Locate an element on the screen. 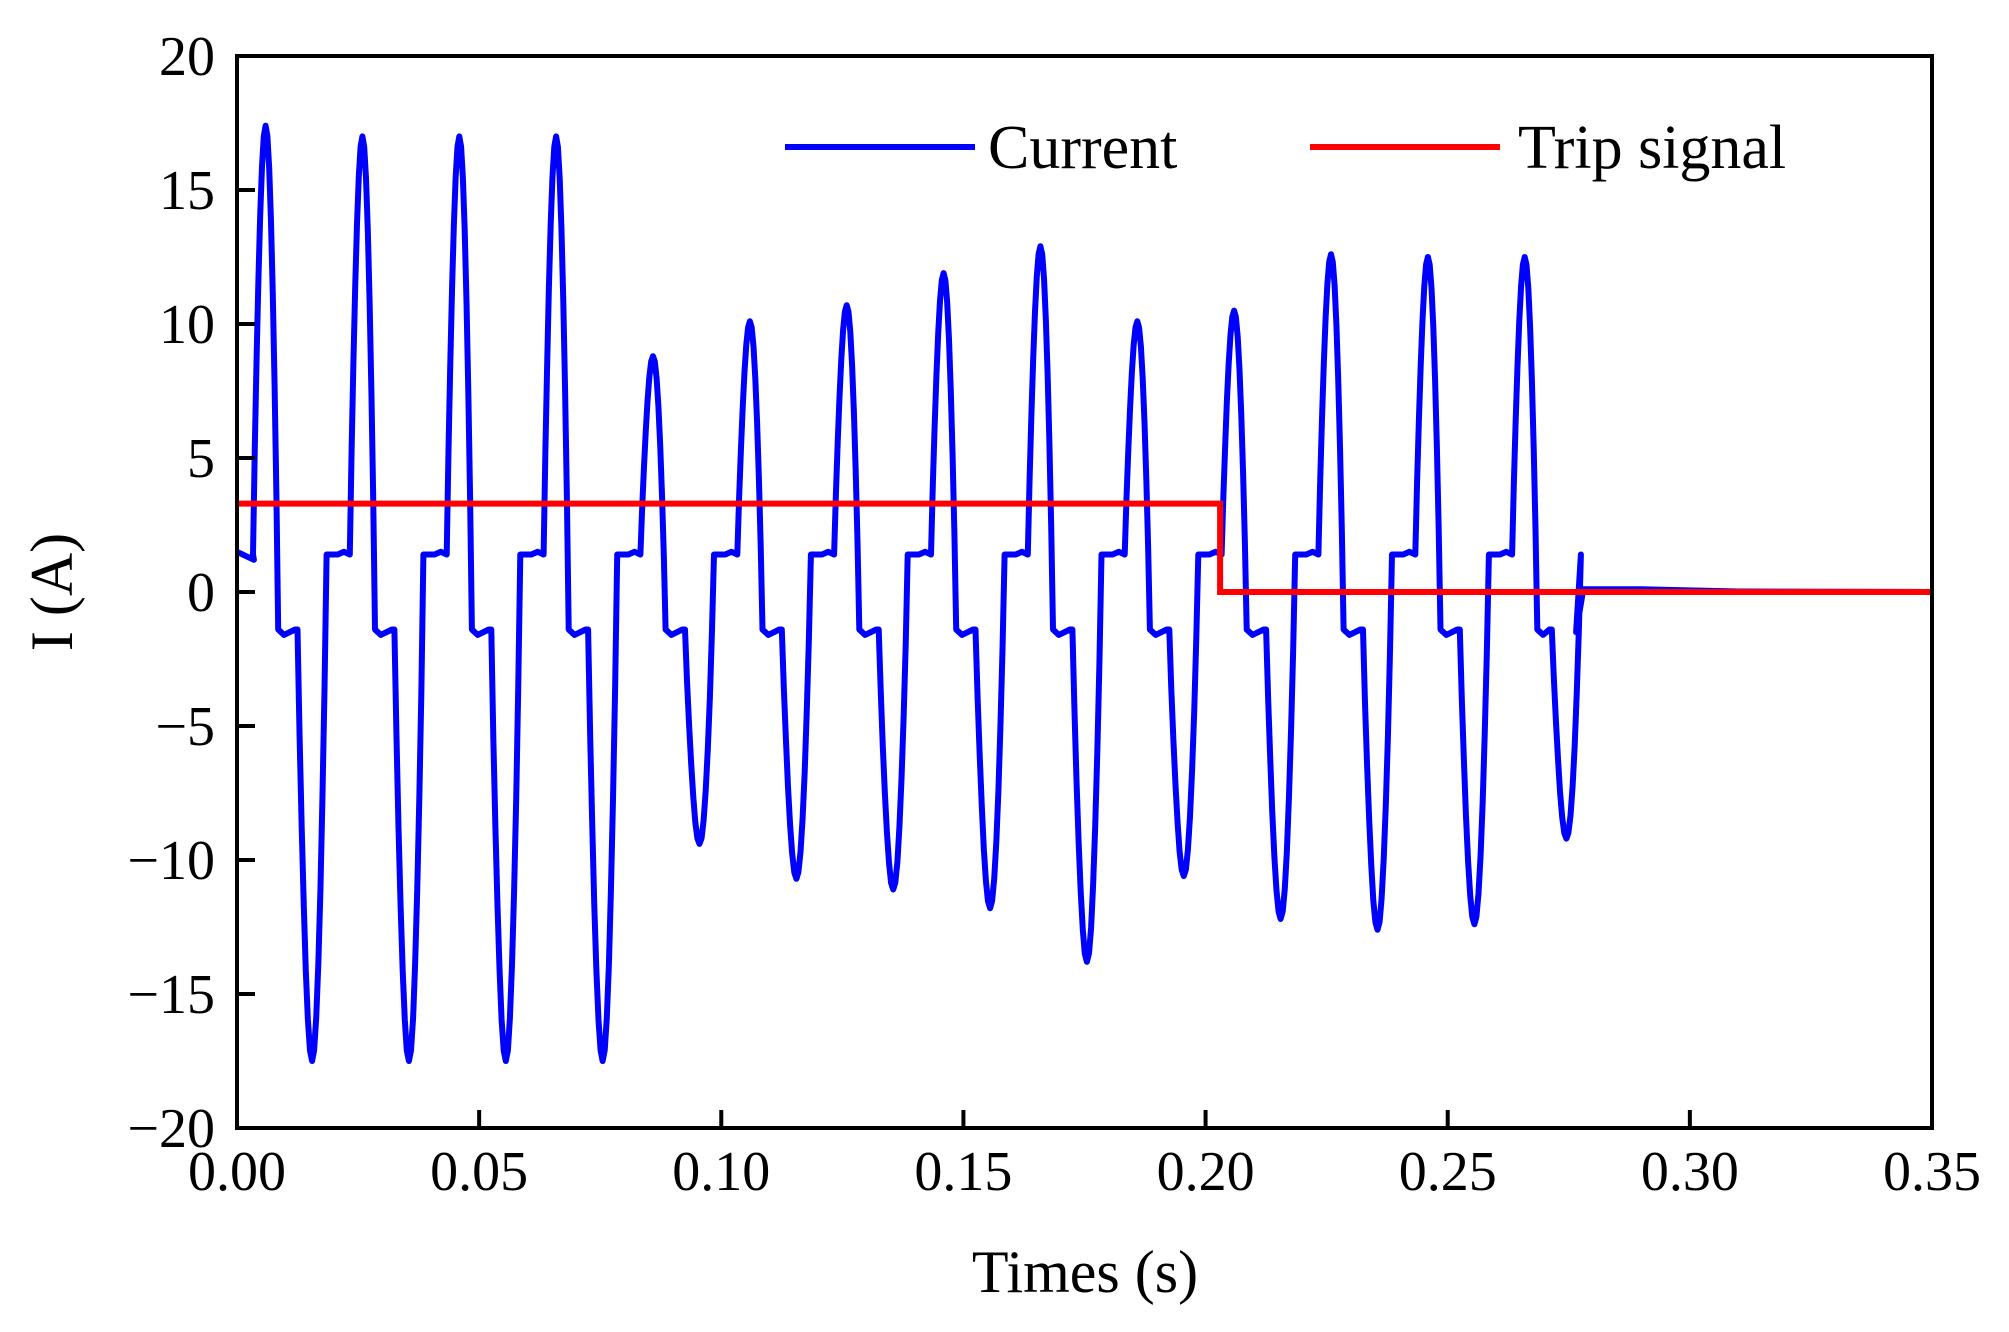  legend-label-trip-signal: Trip signal is located at coordinates (1652, 148).